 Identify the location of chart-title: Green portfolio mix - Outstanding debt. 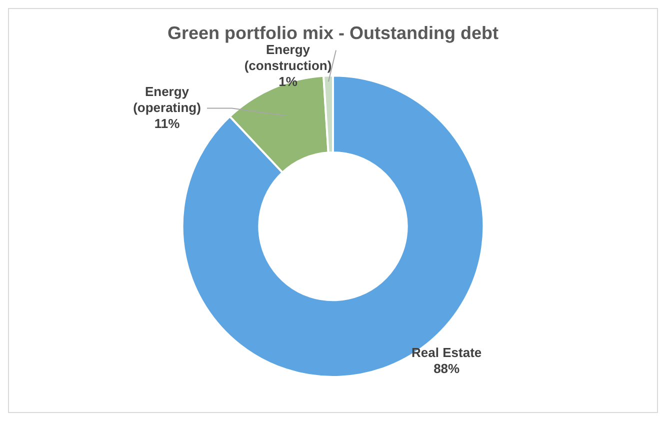
(333, 32).